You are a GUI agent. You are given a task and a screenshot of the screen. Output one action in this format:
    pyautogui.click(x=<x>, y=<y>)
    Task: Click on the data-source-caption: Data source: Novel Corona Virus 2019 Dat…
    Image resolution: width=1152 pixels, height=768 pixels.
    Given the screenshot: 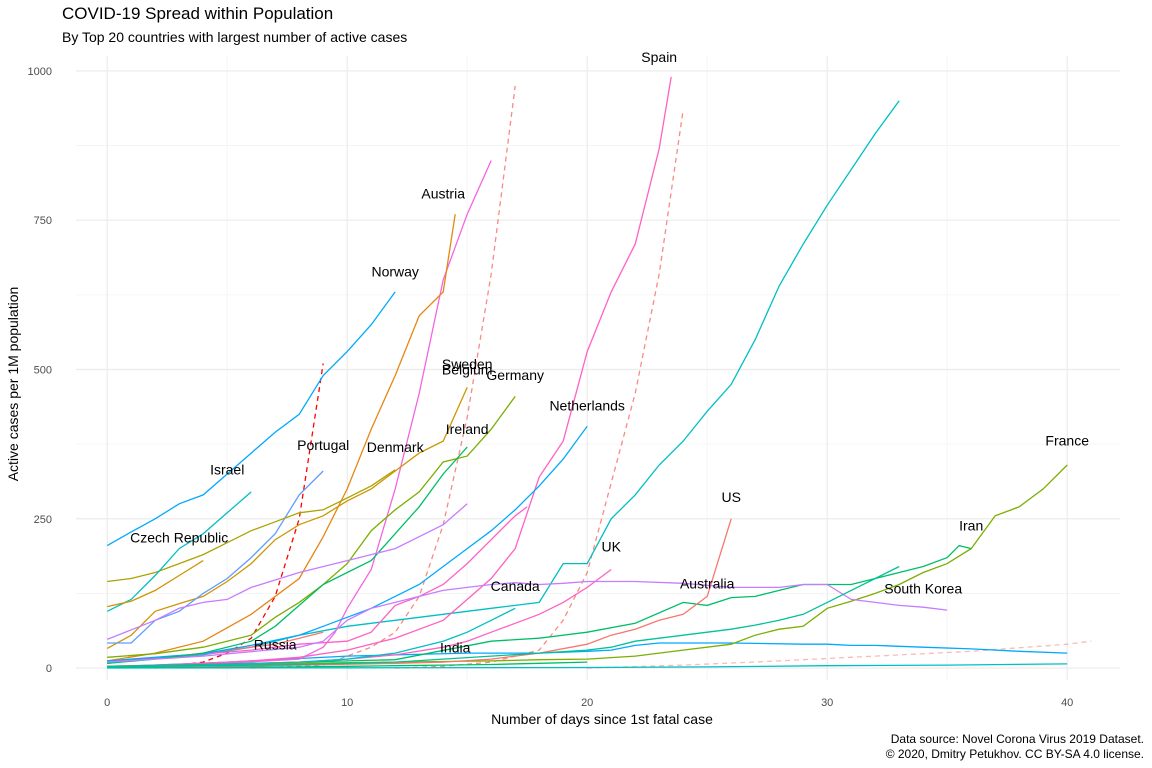 What is the action you would take?
    pyautogui.click(x=1015, y=747)
    